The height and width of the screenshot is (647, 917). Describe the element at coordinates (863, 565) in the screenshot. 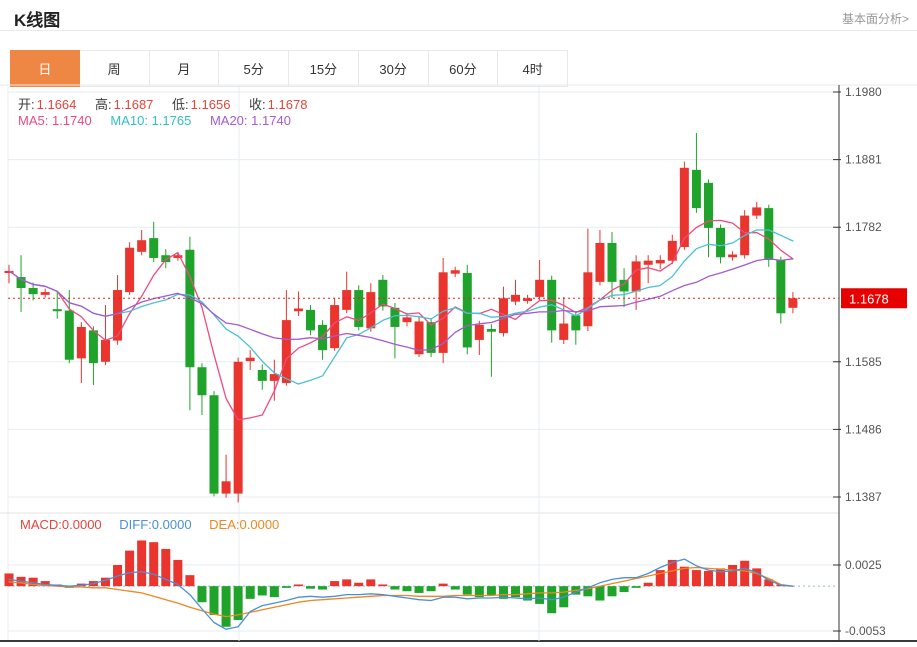

I see `macd-axis-label: 0.0025` at that location.